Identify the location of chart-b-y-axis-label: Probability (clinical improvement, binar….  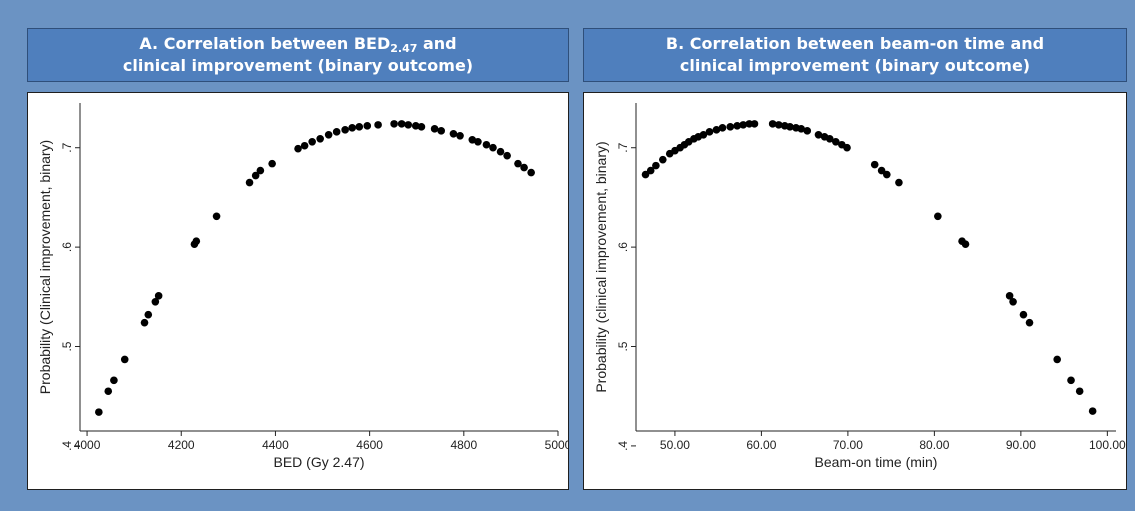
(601, 266).